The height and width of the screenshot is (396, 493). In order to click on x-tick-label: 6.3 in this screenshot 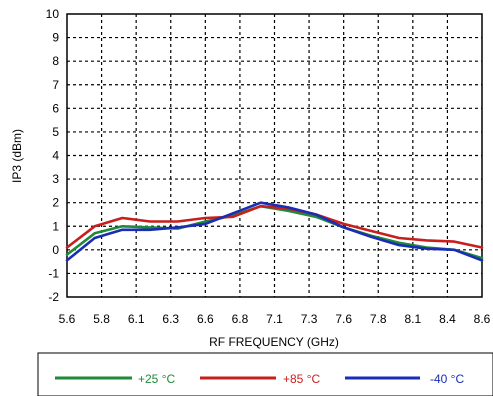, I will do `click(170, 319)`.